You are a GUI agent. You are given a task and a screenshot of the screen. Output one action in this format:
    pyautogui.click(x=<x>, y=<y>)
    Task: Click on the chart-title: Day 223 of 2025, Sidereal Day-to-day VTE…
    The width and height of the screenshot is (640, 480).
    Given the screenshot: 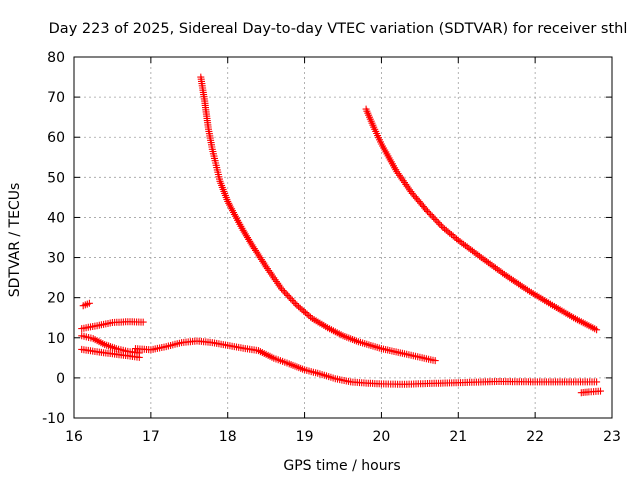 What is the action you would take?
    pyautogui.click(x=338, y=29)
    